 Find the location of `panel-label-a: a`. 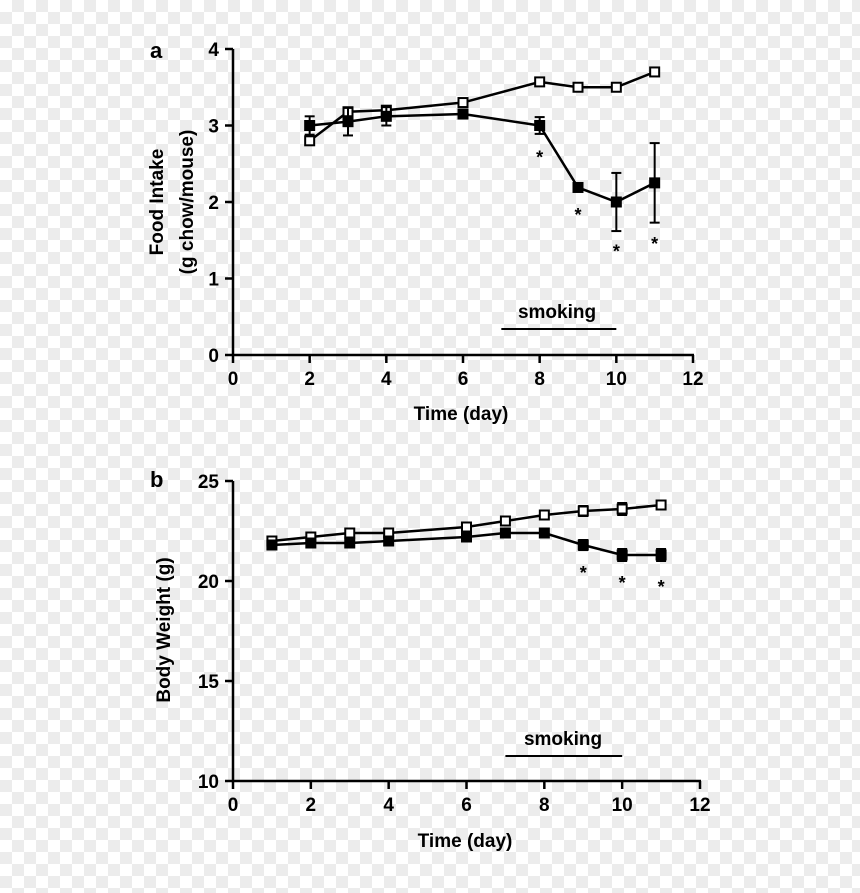

panel-label-a: a is located at coordinates (156, 50).